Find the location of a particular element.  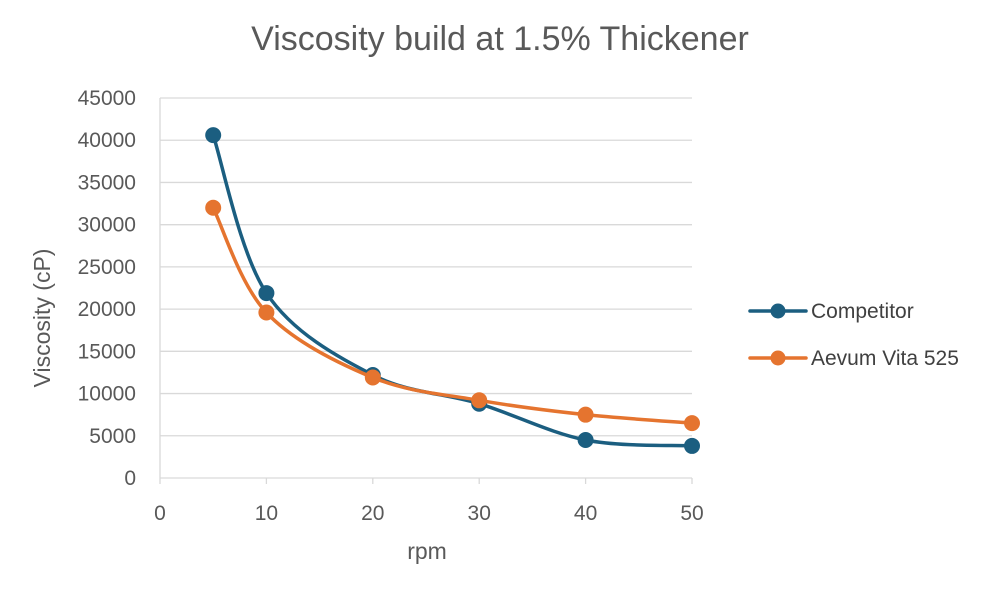

y-tick-label: 25000 is located at coordinates (107, 267).